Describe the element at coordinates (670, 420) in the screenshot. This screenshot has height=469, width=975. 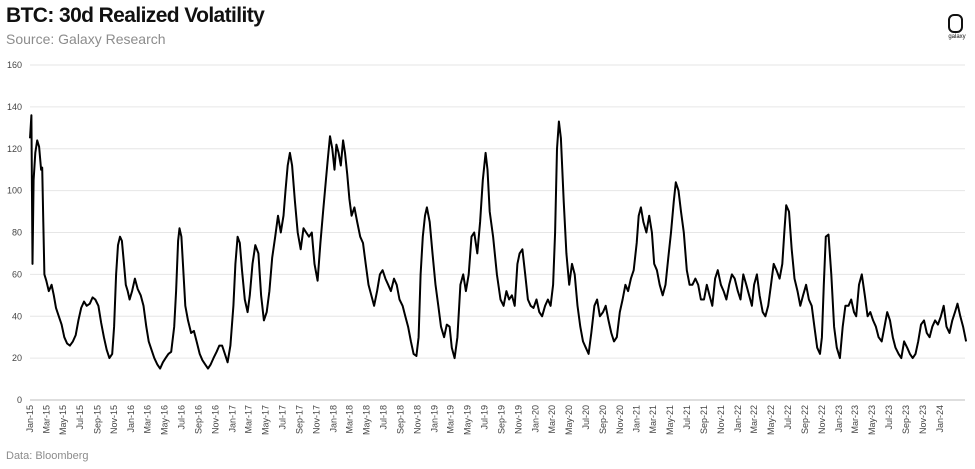
I see `x-tick-label: May-21` at that location.